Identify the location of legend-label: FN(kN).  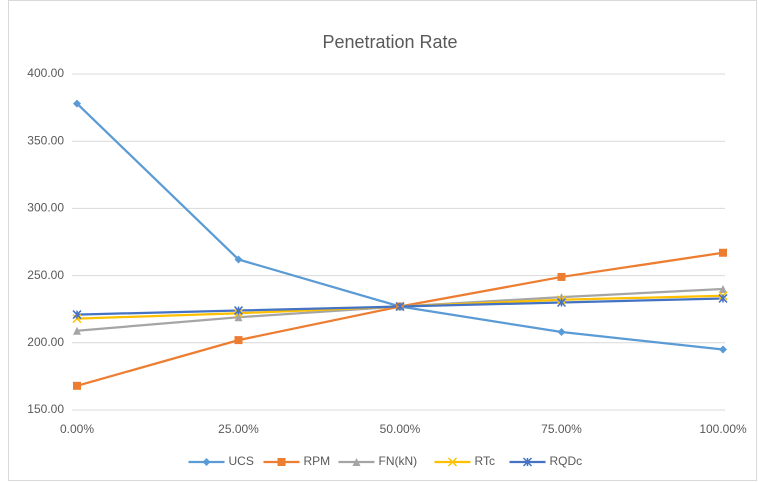
(398, 461).